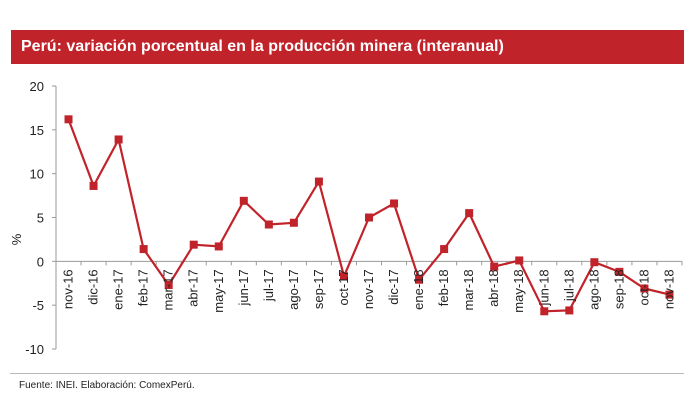 Image resolution: width=696 pixels, height=407 pixels. What do you see at coordinates (443, 287) in the screenshot?
I see `x-tick-label: feb-18` at bounding box center [443, 287].